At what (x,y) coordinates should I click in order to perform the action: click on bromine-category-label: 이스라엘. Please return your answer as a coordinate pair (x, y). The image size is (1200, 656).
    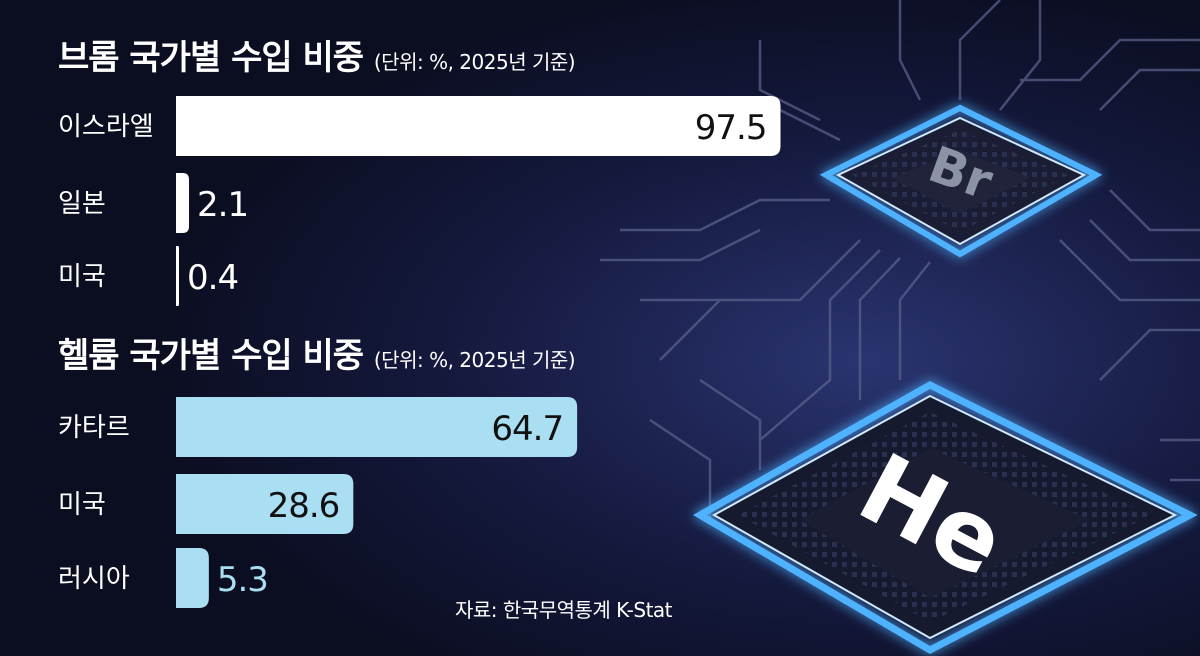
    Looking at the image, I should click on (106, 127).